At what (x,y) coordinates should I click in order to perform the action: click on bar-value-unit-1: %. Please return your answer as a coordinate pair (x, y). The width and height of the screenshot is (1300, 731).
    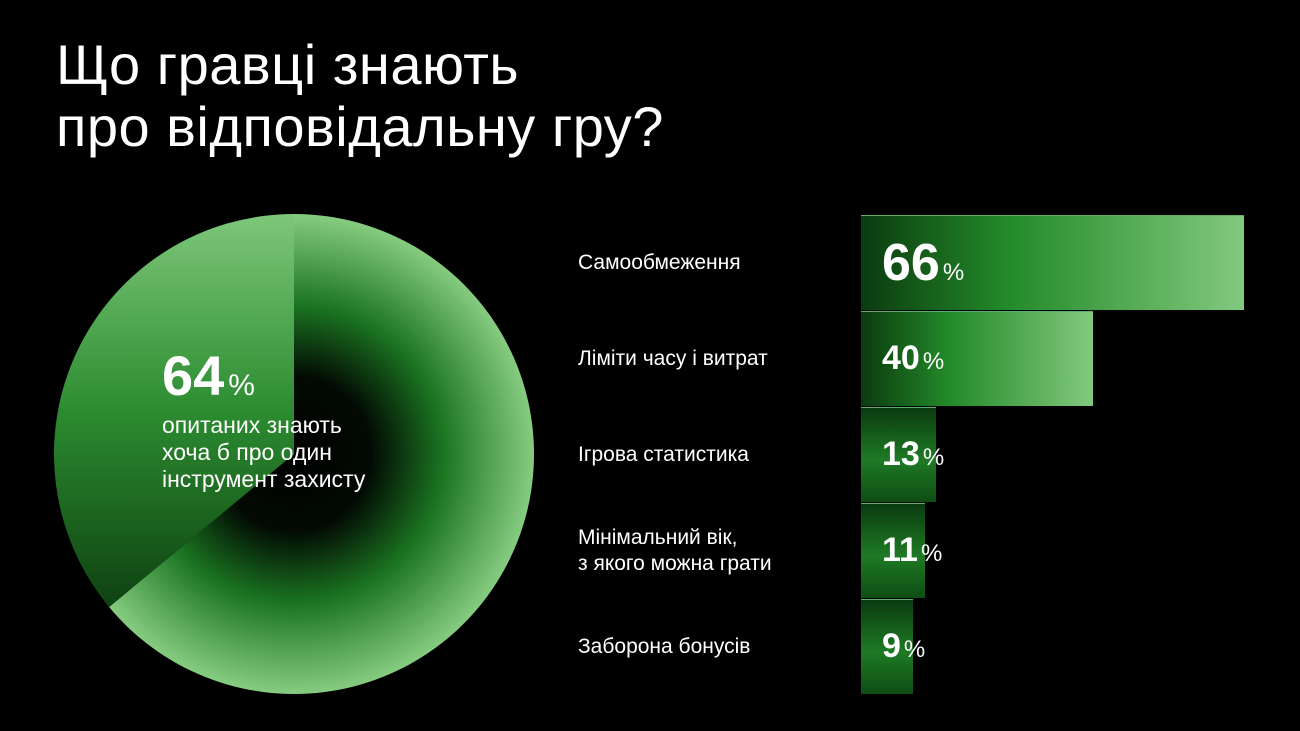
    Looking at the image, I should click on (953, 272).